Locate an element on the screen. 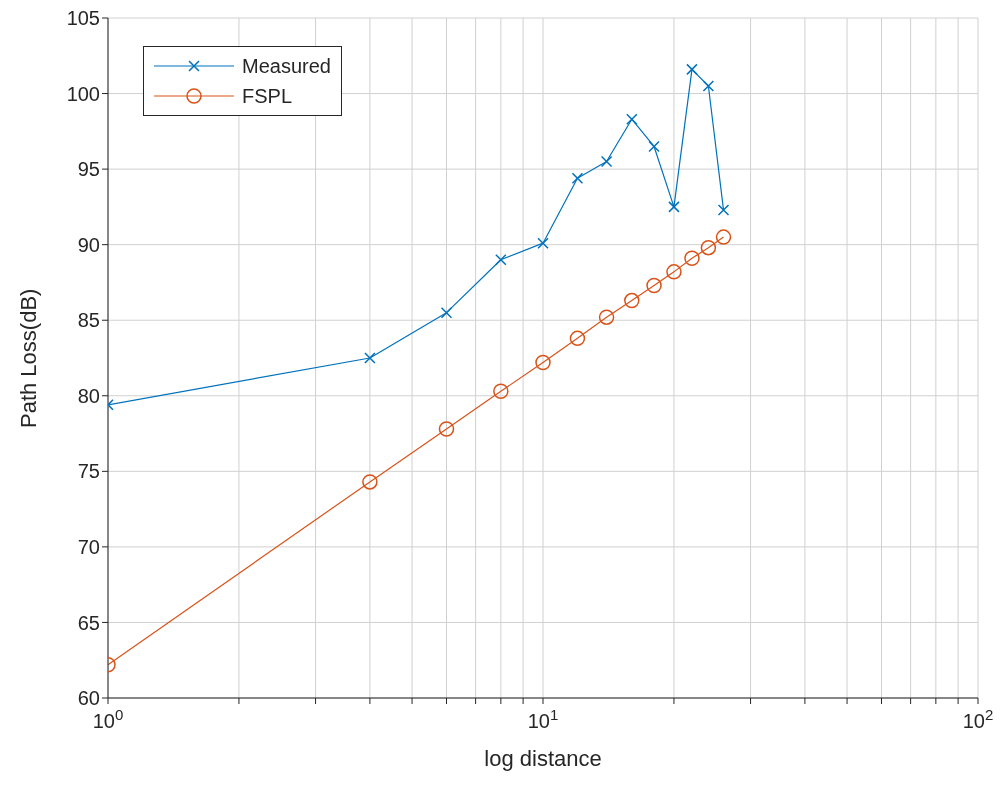 This screenshot has width=1005, height=800. y-tick-label: 65 is located at coordinates (88, 622).